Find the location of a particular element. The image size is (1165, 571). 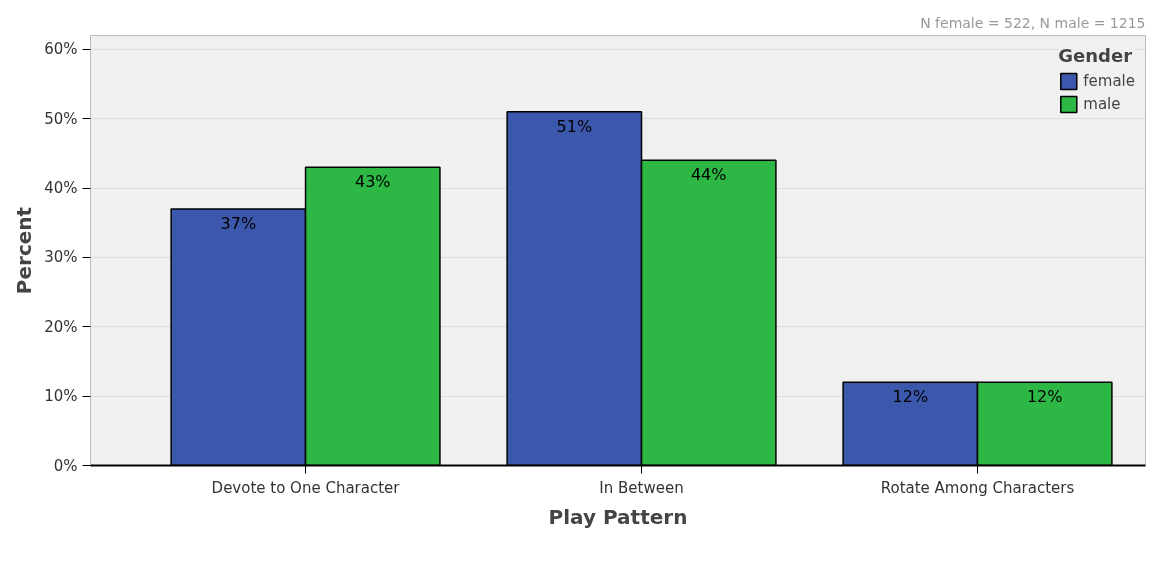

x-tick-label: Rotate Among Characters is located at coordinates (977, 487).